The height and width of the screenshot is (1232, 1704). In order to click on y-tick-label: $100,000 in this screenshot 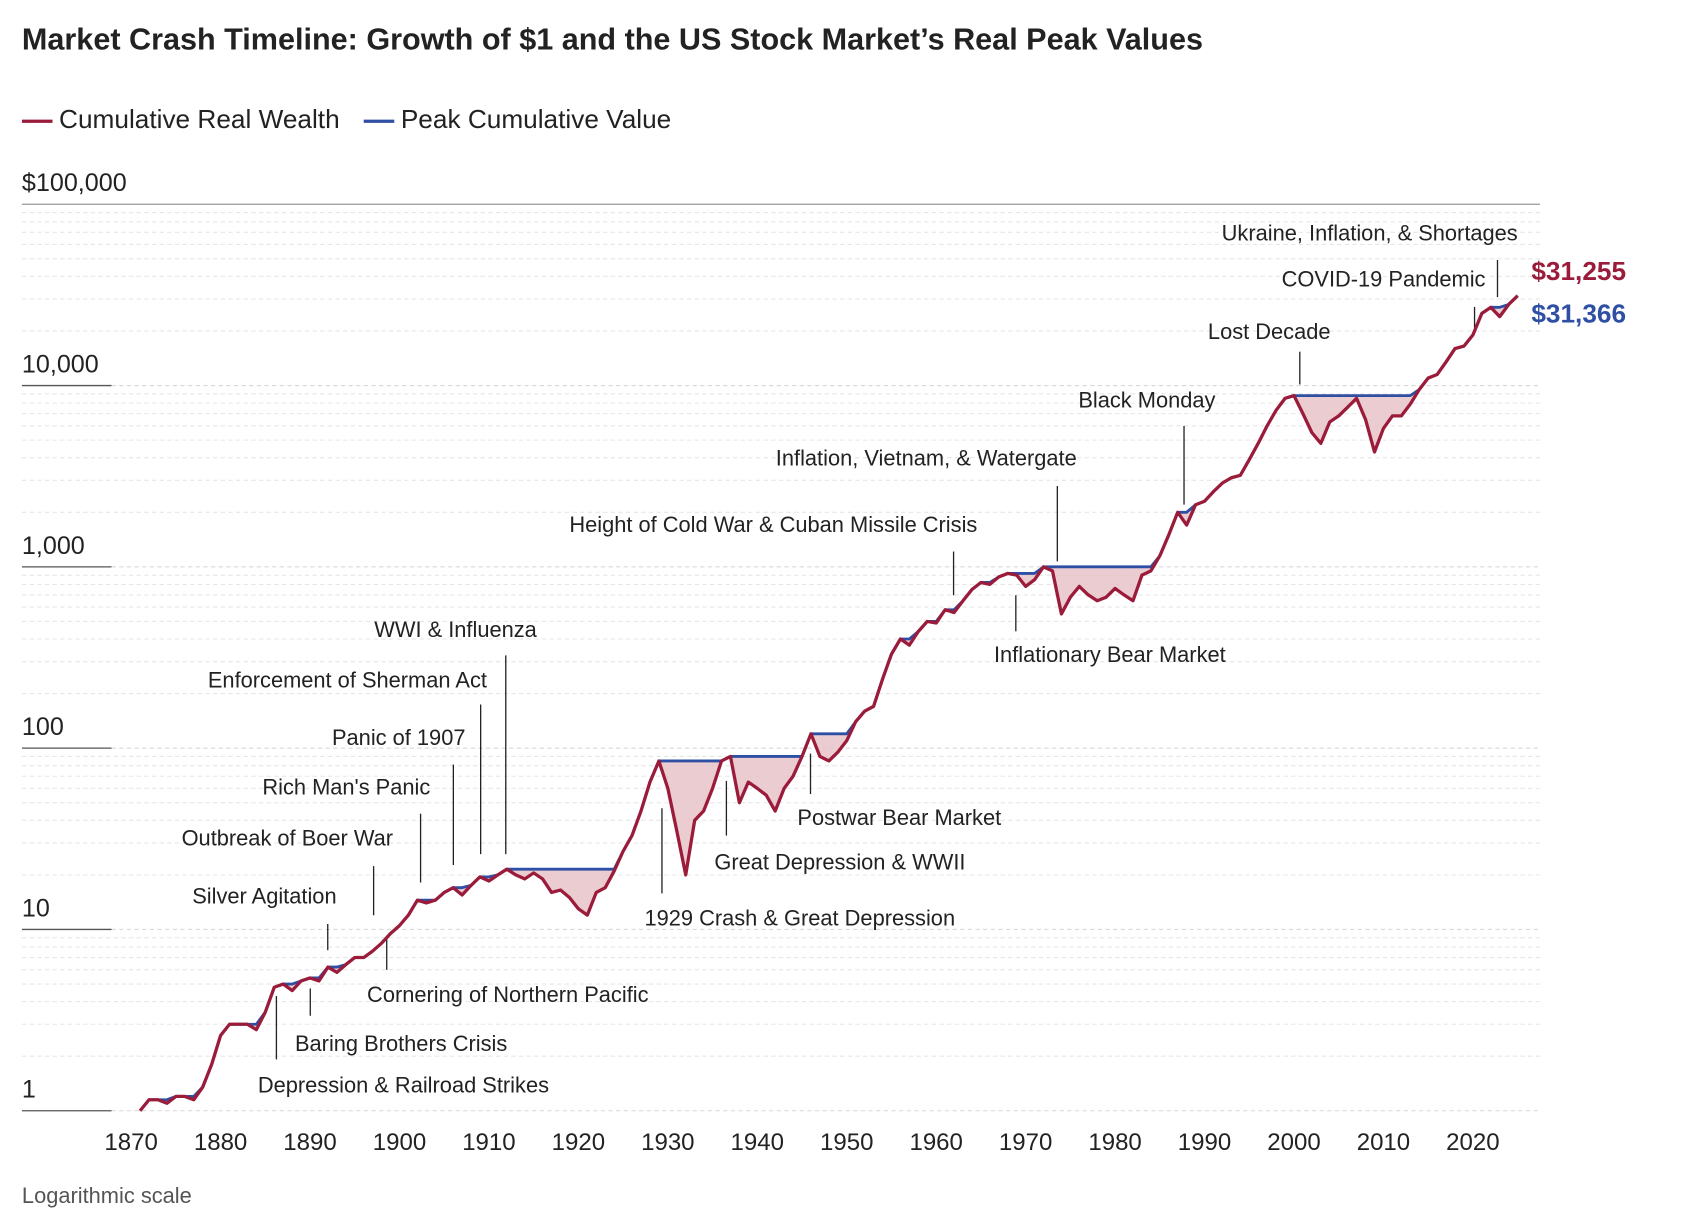, I will do `click(74, 183)`.